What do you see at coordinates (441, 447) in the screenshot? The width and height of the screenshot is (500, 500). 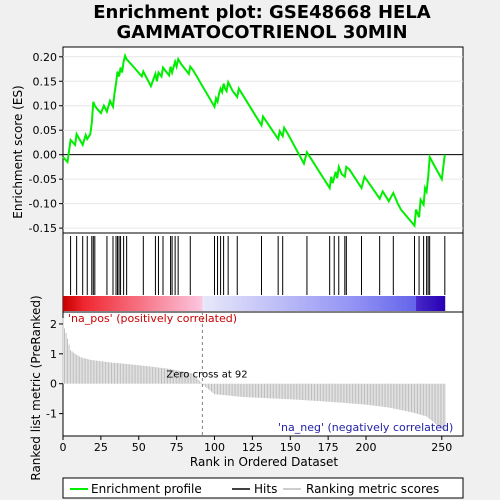 I see `x-tick-label: 250` at bounding box center [441, 447].